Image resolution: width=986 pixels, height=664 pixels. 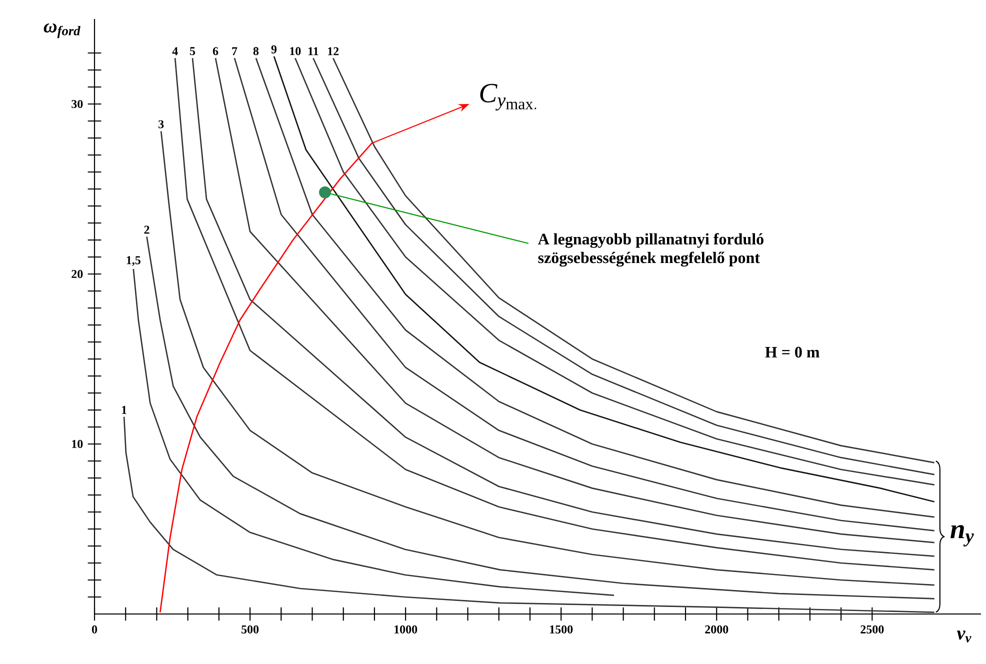 What do you see at coordinates (161, 124) in the screenshot?
I see `series-label: 3` at bounding box center [161, 124].